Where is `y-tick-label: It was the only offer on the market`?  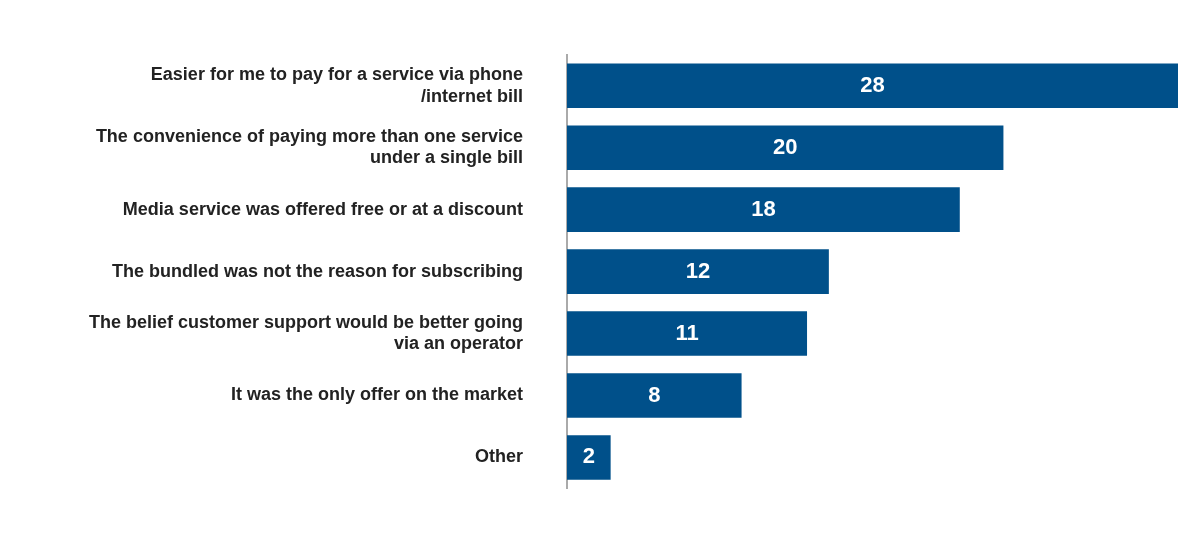
y-tick-label: It was the only offer on the market is located at coordinates (376, 394).